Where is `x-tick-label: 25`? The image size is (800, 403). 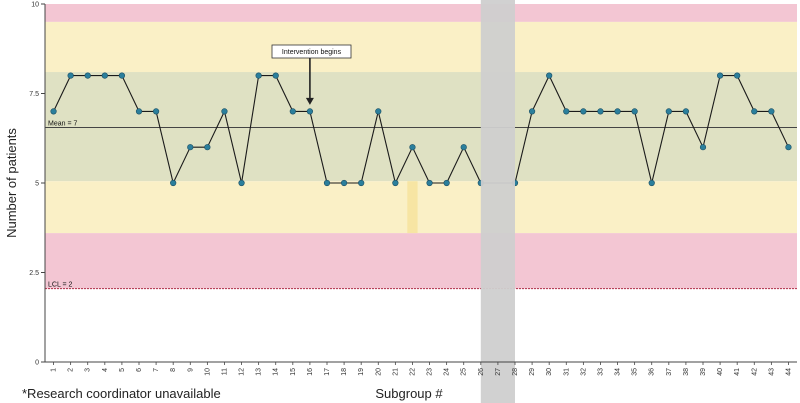 x-tick-label: 25 is located at coordinates (464, 372).